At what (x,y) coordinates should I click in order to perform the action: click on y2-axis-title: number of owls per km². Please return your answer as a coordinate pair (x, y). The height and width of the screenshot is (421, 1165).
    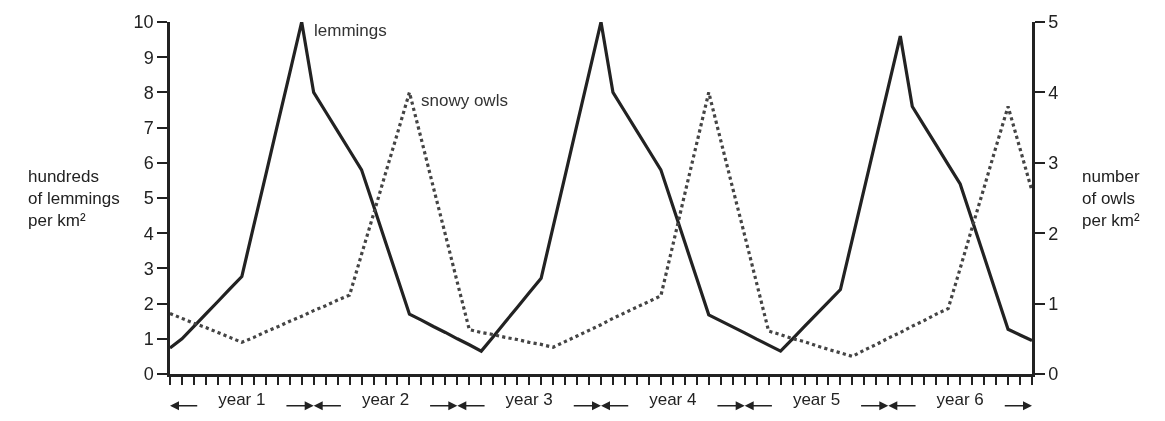
    Looking at the image, I should click on (1111, 199).